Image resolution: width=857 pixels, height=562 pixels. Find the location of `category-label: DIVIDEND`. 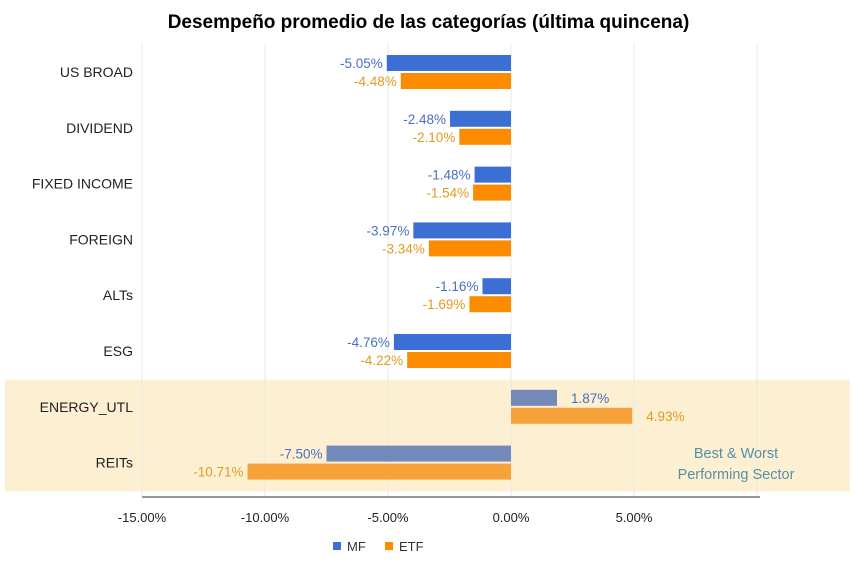

category-label: DIVIDEND is located at coordinates (99, 128).